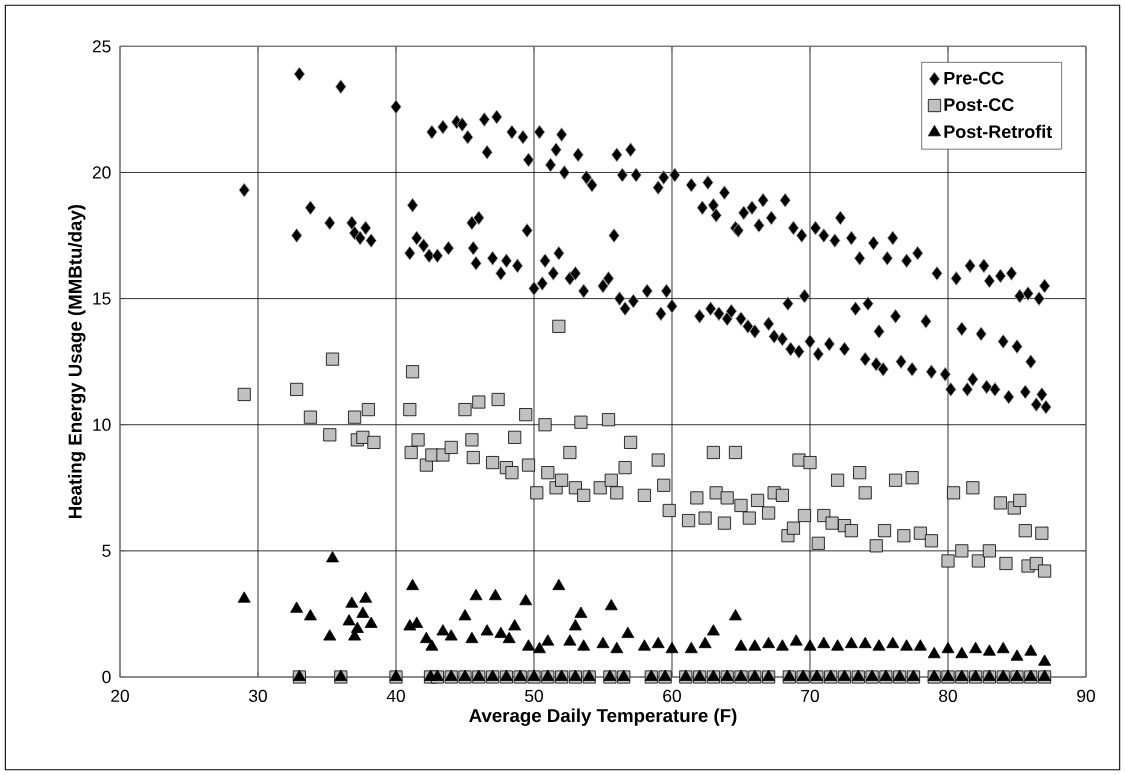 Image resolution: width=1125 pixels, height=775 pixels. Describe the element at coordinates (102, 424) in the screenshot. I see `y-tick-label: 10` at that location.